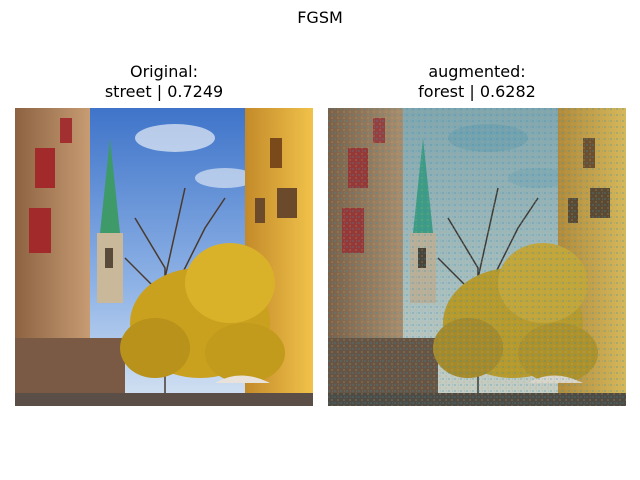 The height and width of the screenshot is (480, 640). What do you see at coordinates (320, 17) in the screenshot?
I see `figure-title: FGSM` at bounding box center [320, 17].